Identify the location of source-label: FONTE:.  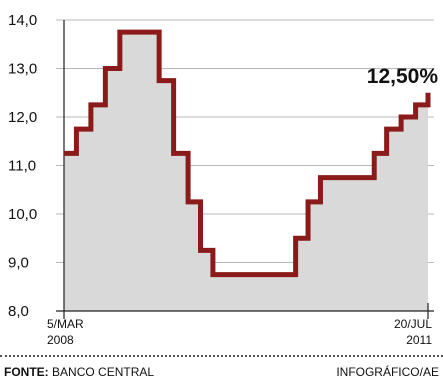
(26, 372).